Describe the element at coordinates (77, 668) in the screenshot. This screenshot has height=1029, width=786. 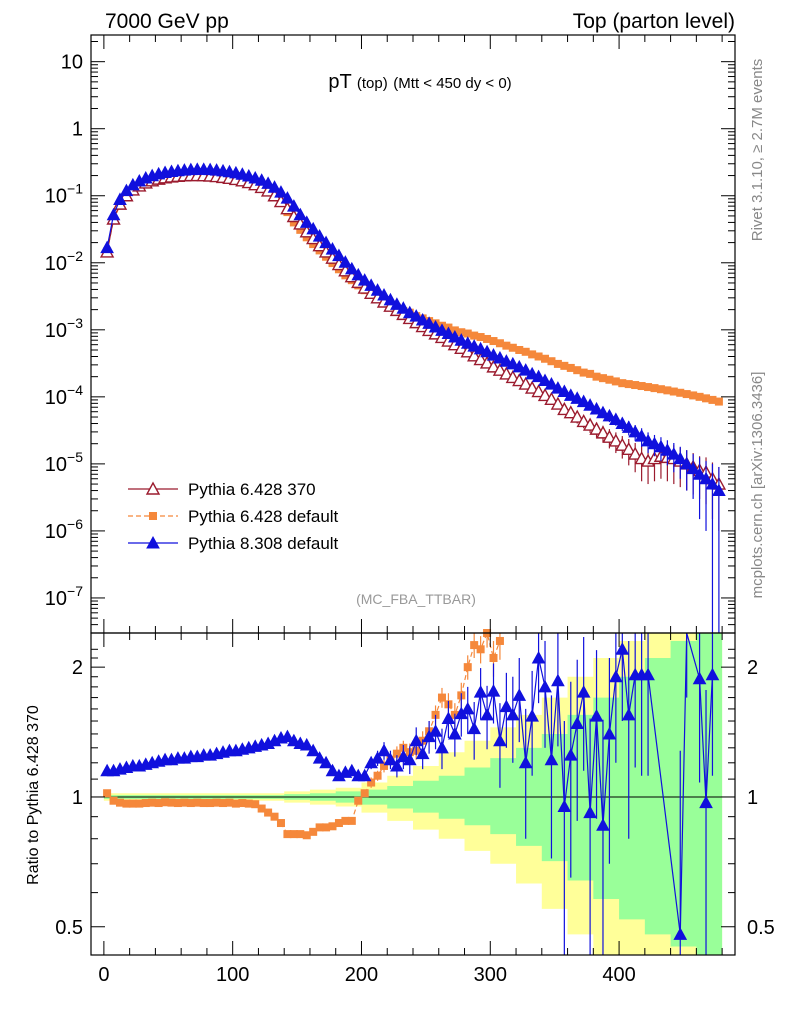
I see `ratio-ytick-label-left: 2` at that location.